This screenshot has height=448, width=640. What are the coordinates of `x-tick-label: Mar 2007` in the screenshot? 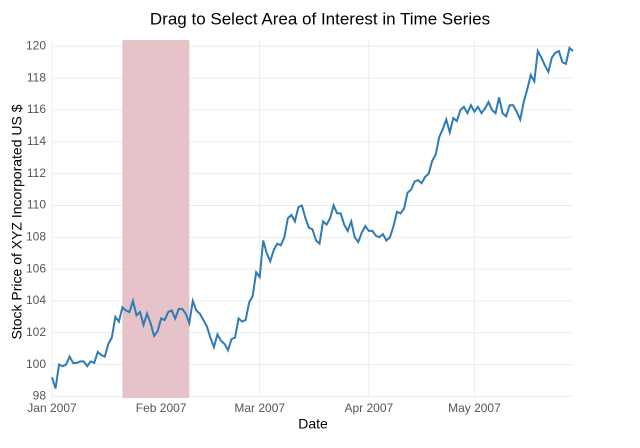 It's located at (259, 408).